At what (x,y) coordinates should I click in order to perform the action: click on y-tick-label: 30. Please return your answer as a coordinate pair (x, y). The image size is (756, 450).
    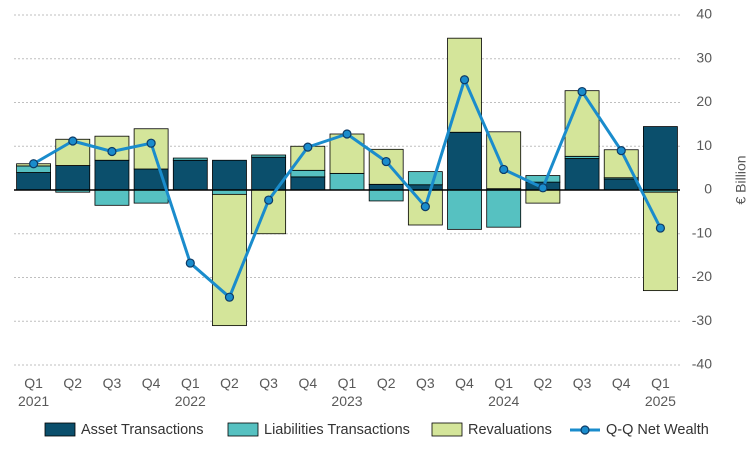
    Looking at the image, I should click on (704, 57).